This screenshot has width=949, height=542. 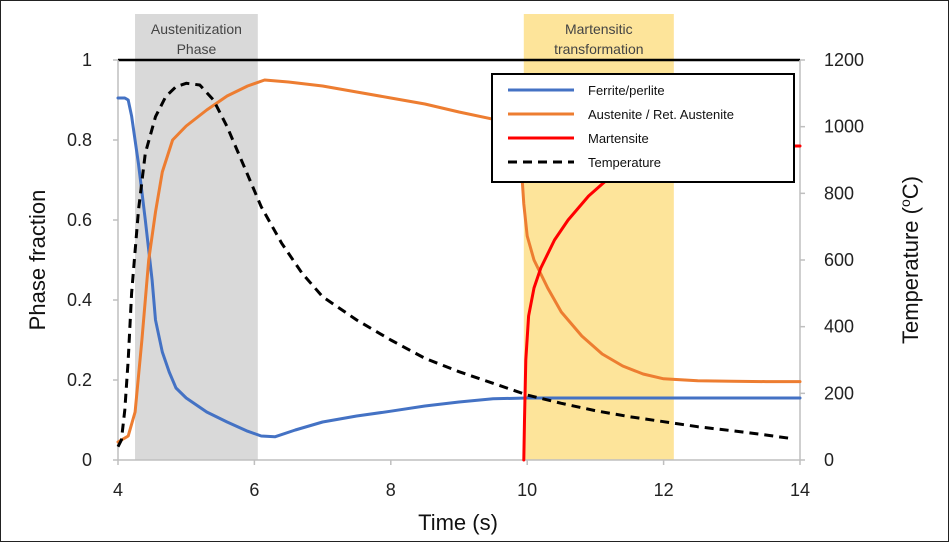 What do you see at coordinates (839, 327) in the screenshot?
I see `y2-tick-label-400: 400` at bounding box center [839, 327].